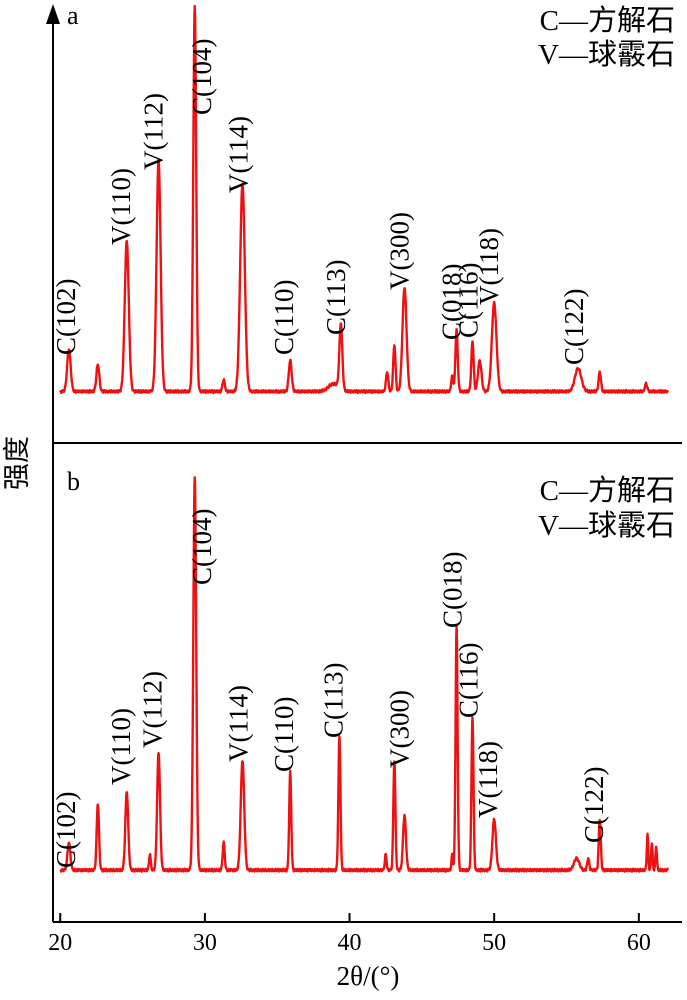 This screenshot has width=687, height=1000. I want to click on y-axis-arrow, so click(53, 14).